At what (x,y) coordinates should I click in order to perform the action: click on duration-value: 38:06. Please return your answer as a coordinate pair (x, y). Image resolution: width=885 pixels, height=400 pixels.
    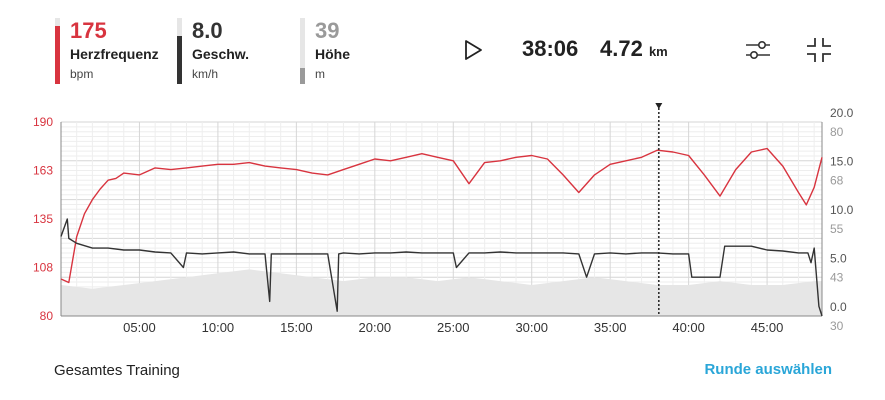
    Looking at the image, I should click on (550, 48).